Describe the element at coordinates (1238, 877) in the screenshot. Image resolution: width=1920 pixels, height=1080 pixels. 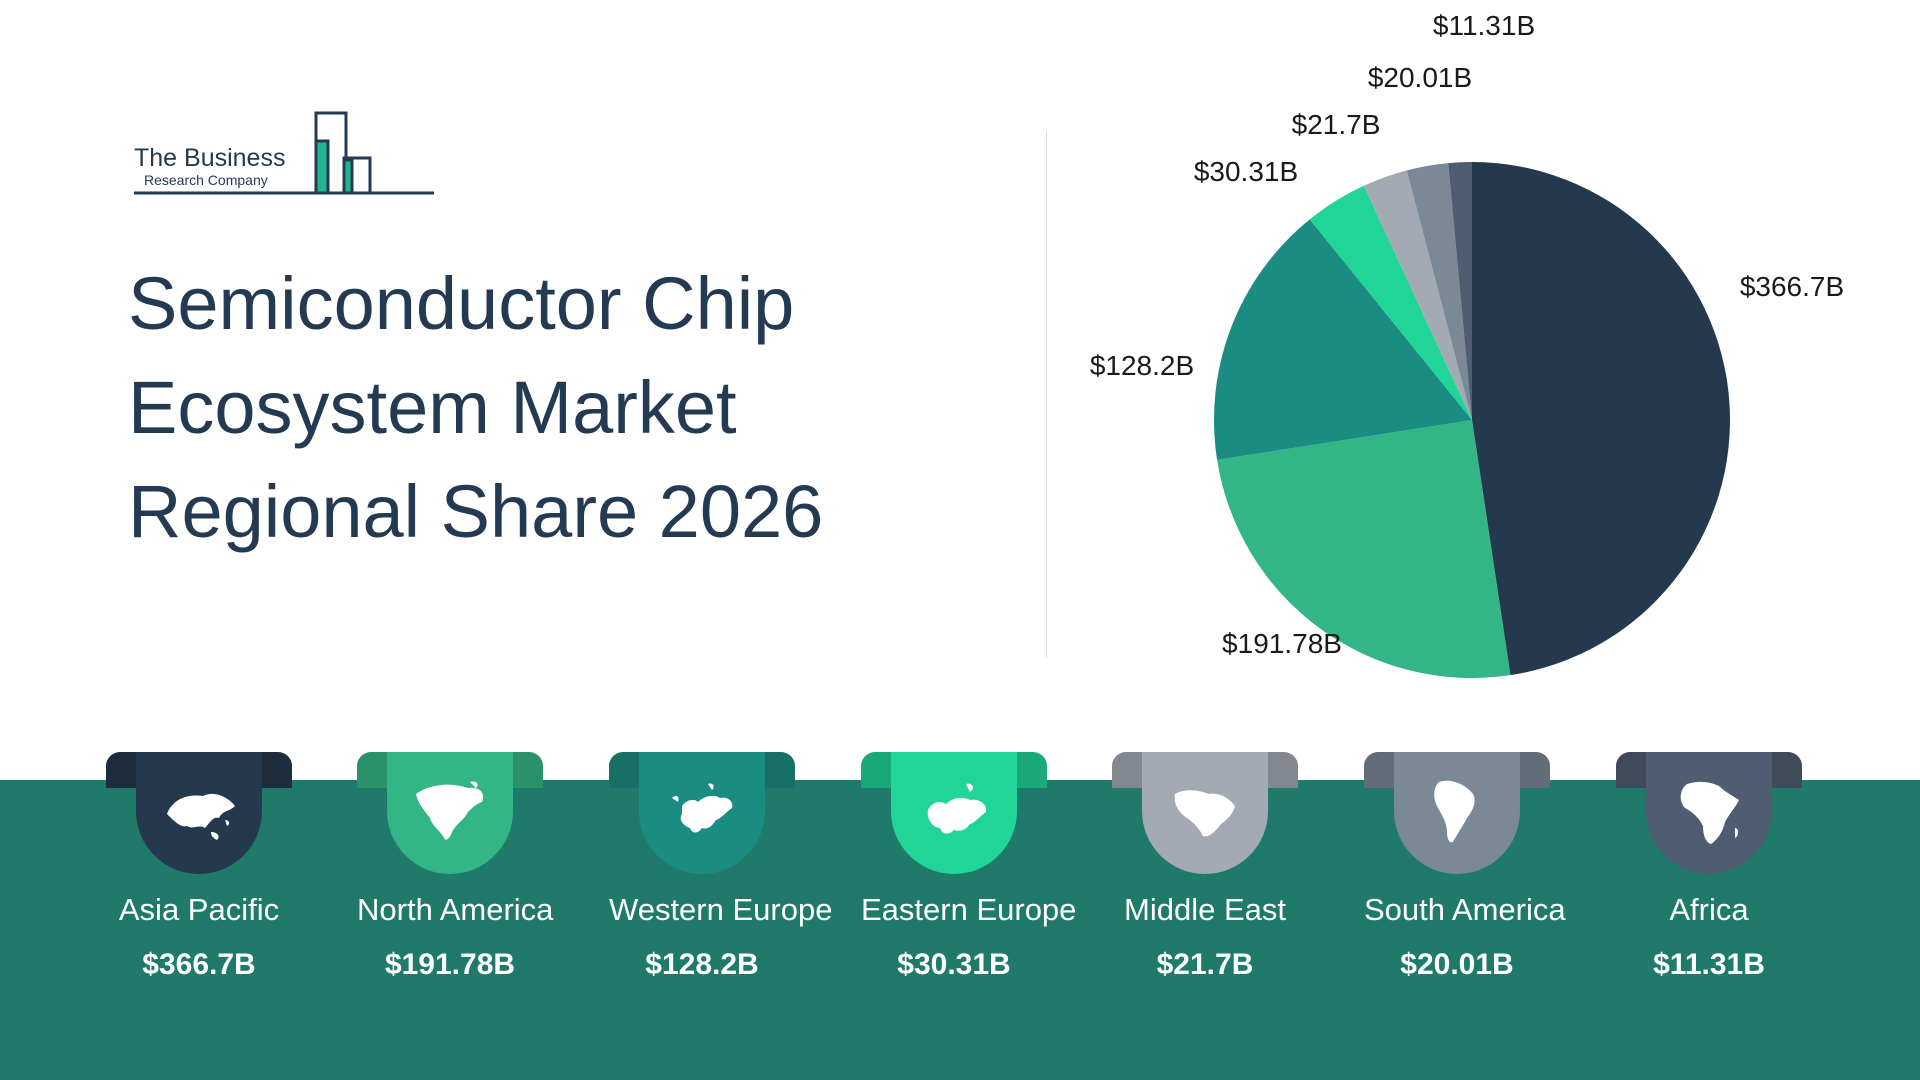
I see `region-card: Middle East $21.7B` at that location.